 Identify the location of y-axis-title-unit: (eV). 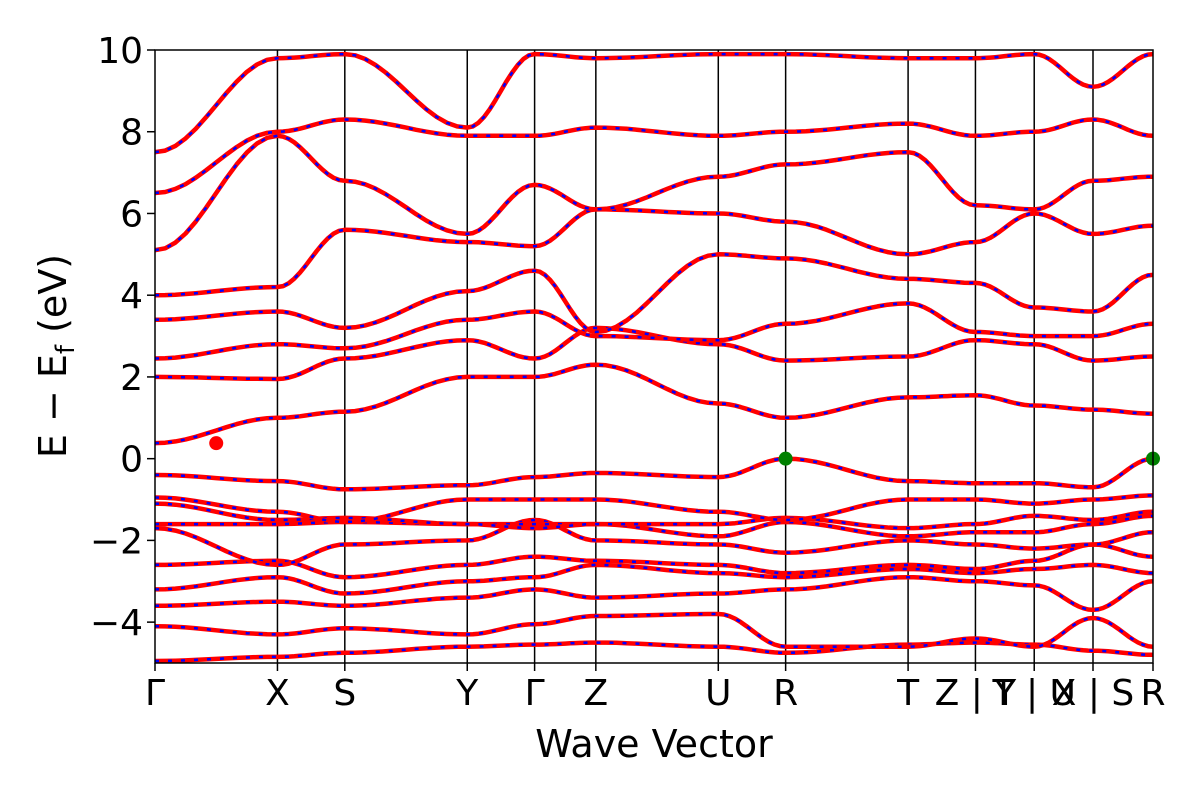
(53, 299).